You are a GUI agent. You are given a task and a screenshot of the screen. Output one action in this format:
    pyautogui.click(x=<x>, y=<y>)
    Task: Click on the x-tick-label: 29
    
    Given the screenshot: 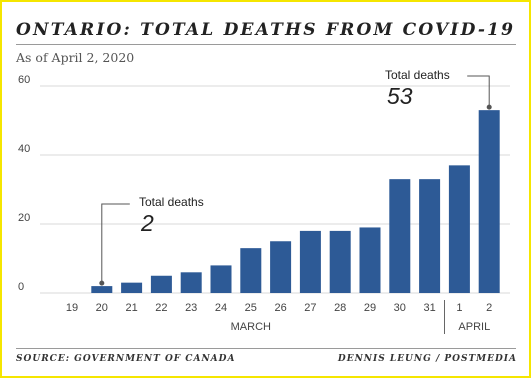 What is the action you would take?
    pyautogui.click(x=370, y=308)
    